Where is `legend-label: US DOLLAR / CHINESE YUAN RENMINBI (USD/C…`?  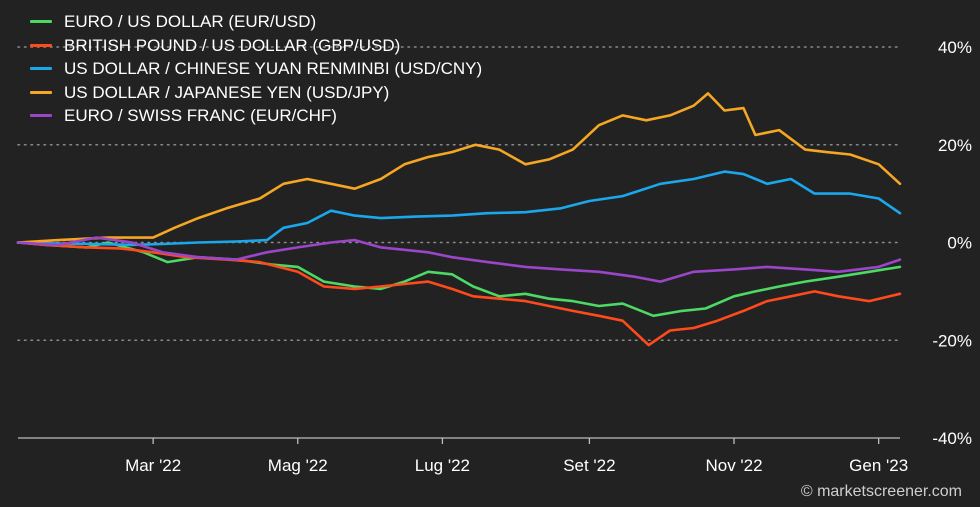 legend-label: US DOLLAR / CHINESE YUAN RENMINBI (USD/C… is located at coordinates (273, 68).